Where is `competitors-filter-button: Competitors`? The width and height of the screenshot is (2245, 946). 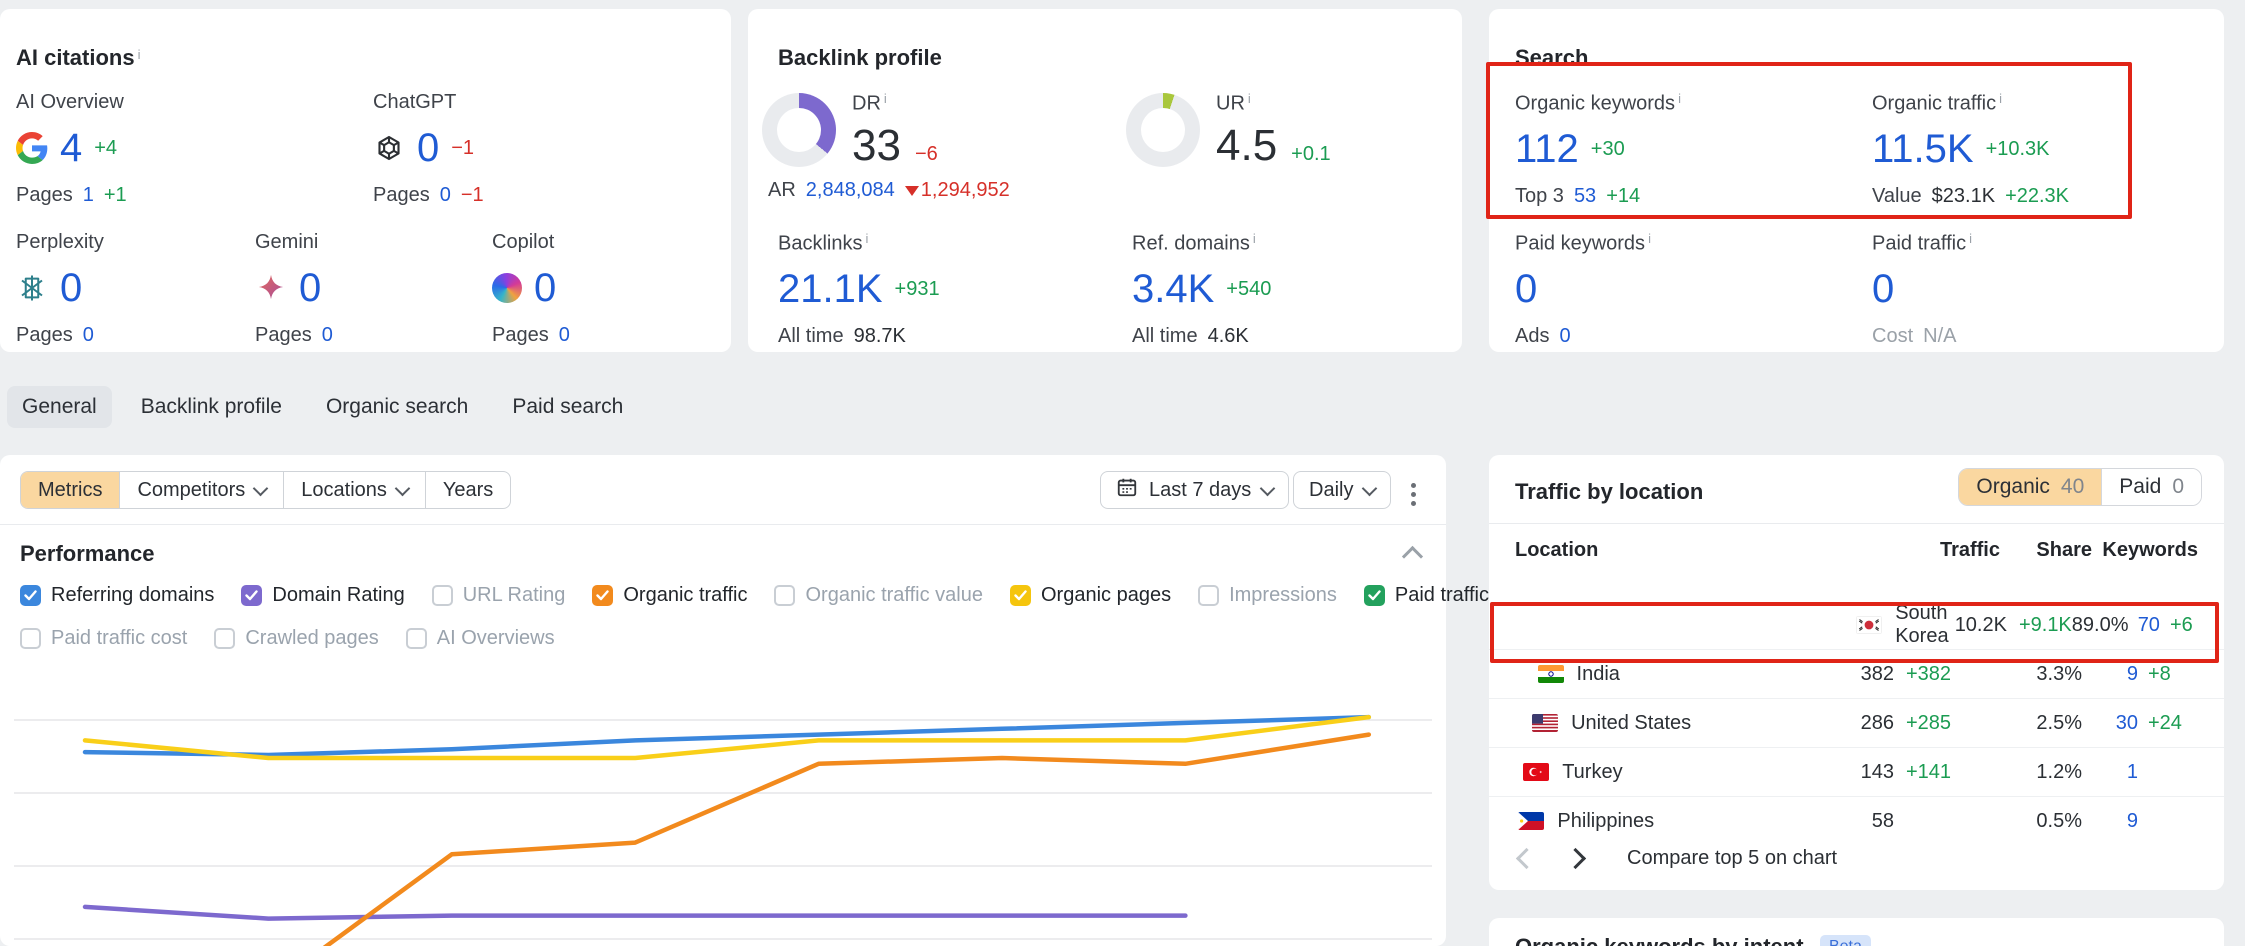 competitors-filter-button: Competitors is located at coordinates (201, 490).